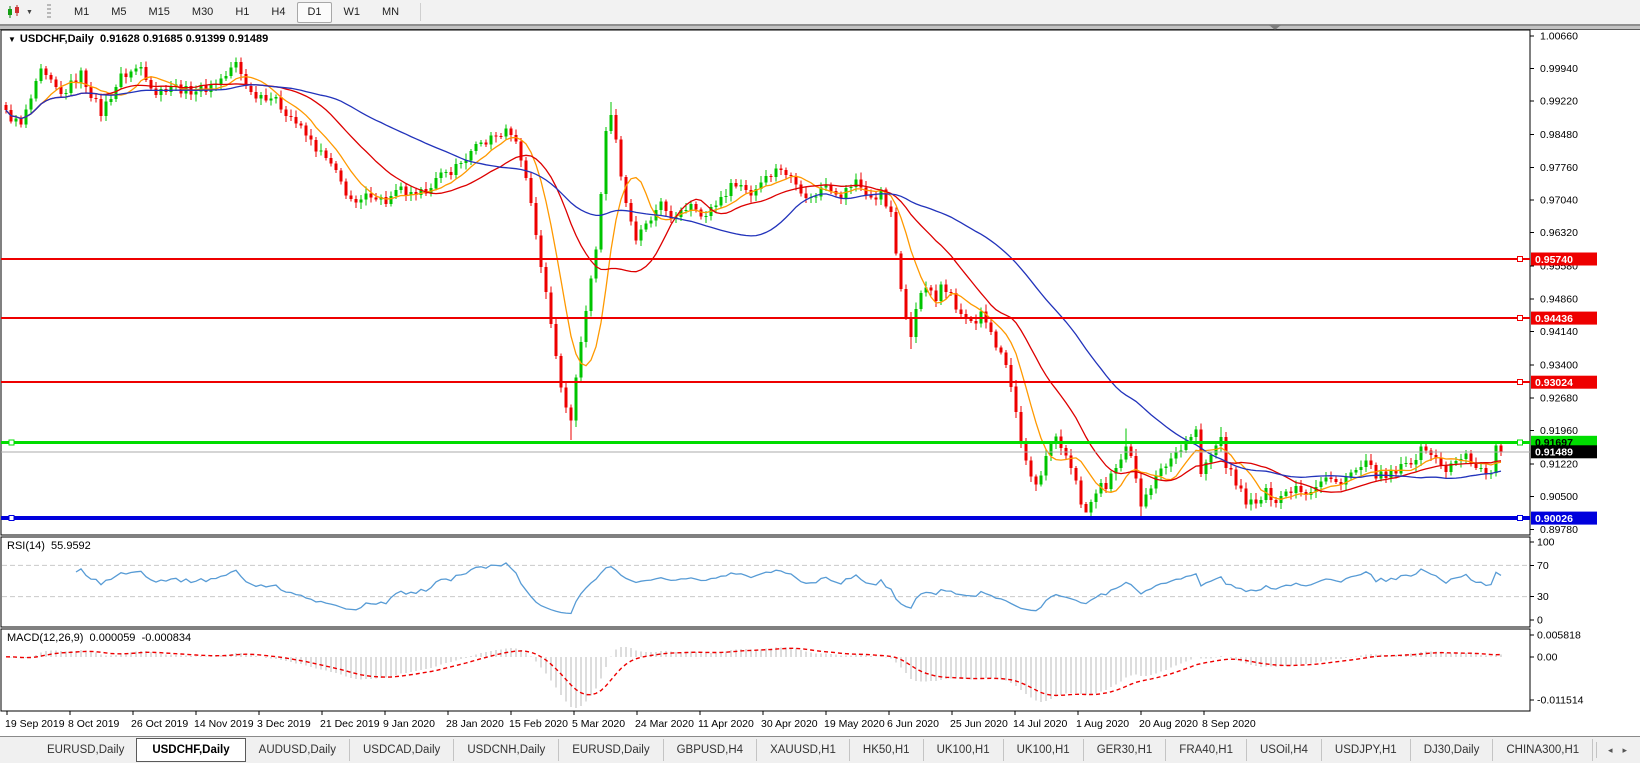 This screenshot has width=1640, height=770. I want to click on date-tick-label: 26 Oct 2019, so click(159, 724).